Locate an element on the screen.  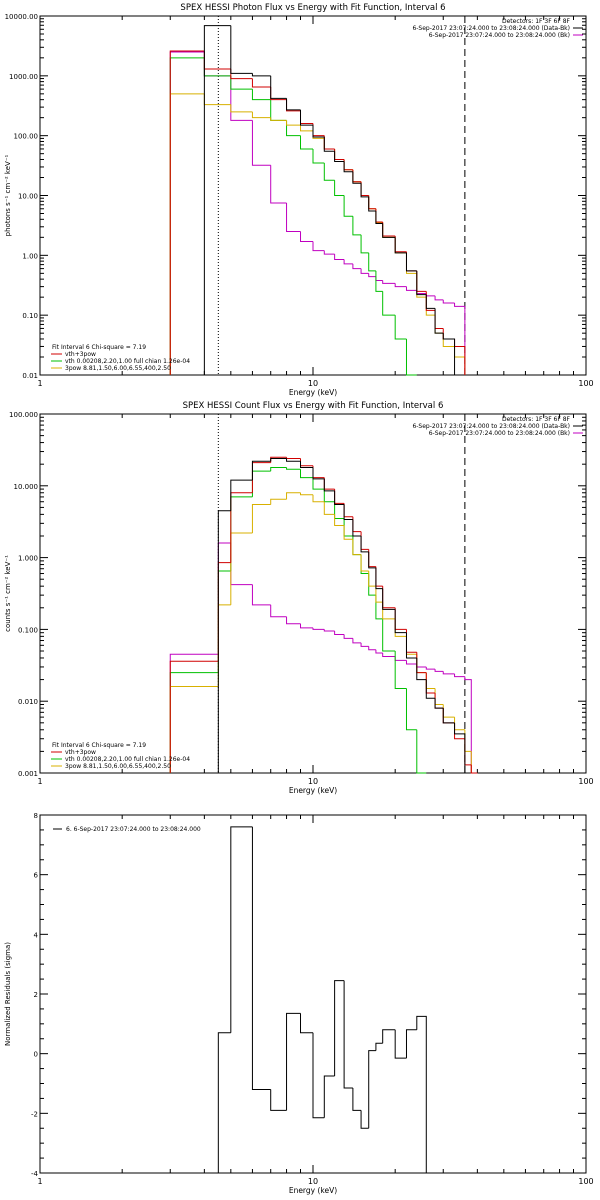
y-tick-label: 10.00 is located at coordinates (28, 197).